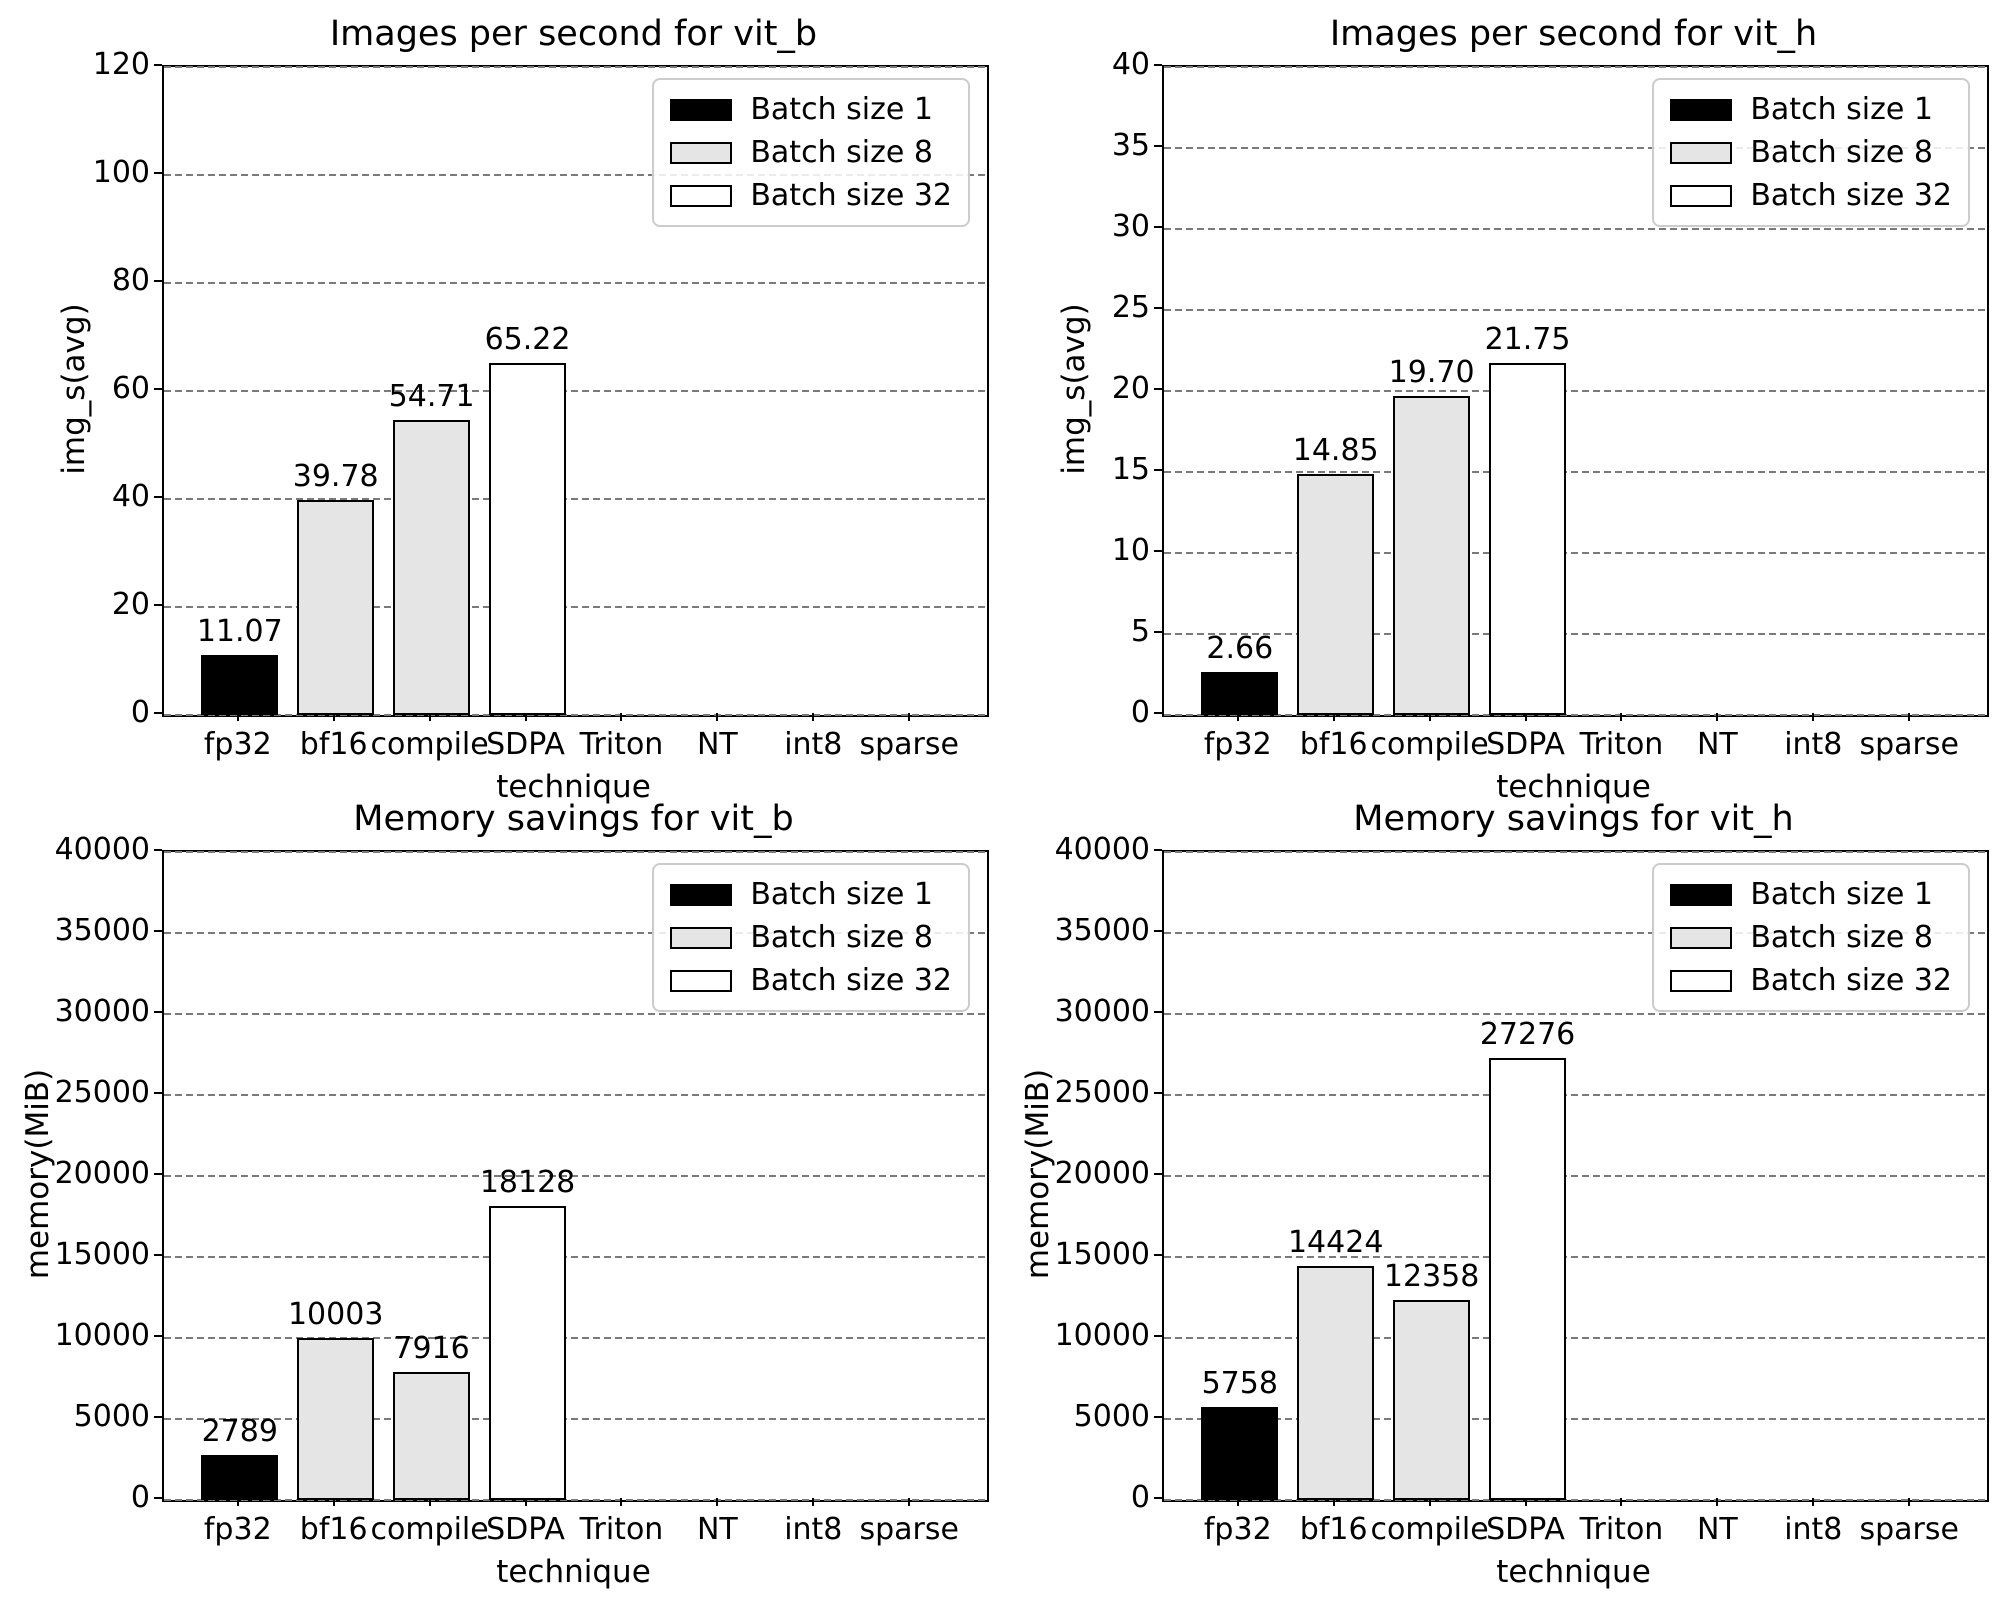 The image size is (2000, 1600). What do you see at coordinates (1573, 34) in the screenshot?
I see `chart-title: Images per second for vit_h` at bounding box center [1573, 34].